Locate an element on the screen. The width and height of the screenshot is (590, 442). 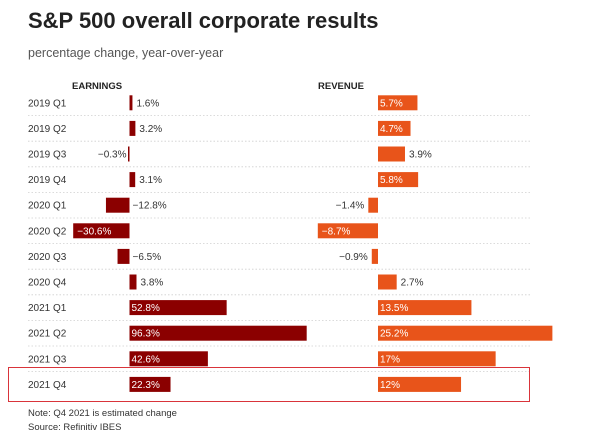
revenue-data-label: 2.7% is located at coordinates (412, 283).